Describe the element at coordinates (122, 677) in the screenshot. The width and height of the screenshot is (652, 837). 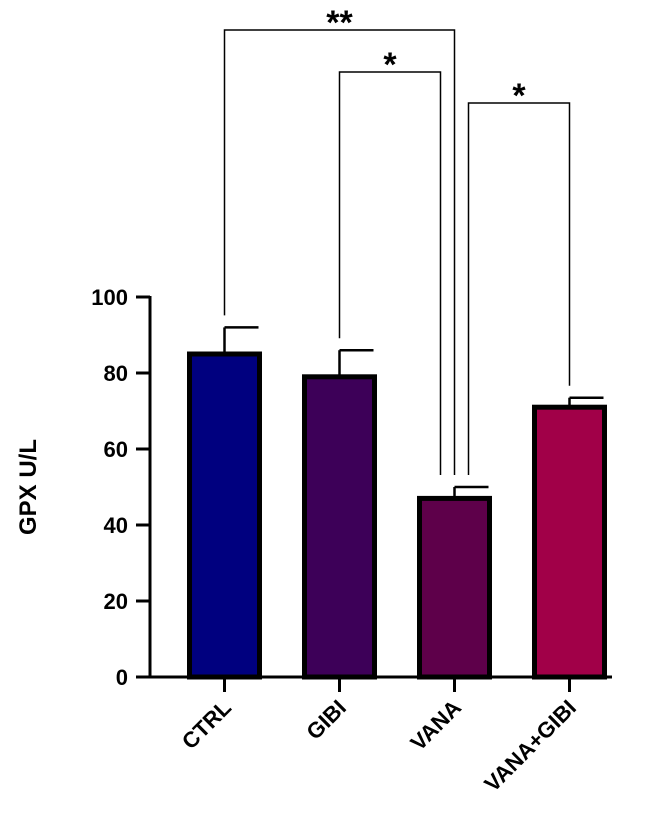
I see `y-tick-label: 0` at that location.